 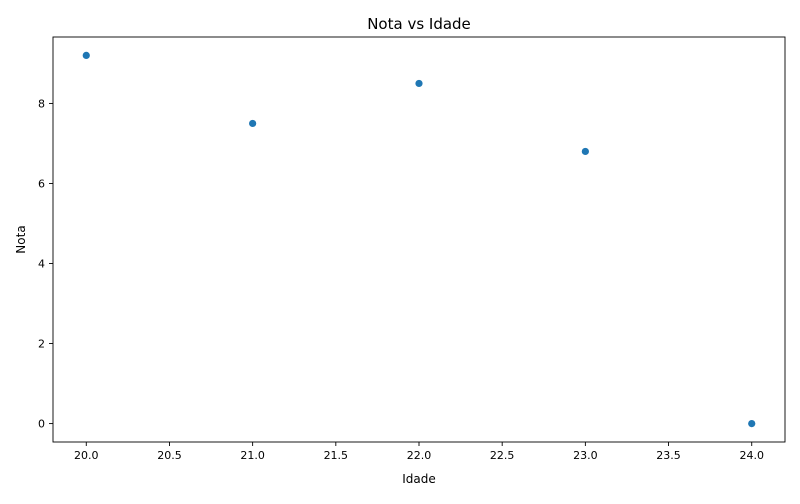 I want to click on x-axis-label: Idade, so click(x=419, y=479).